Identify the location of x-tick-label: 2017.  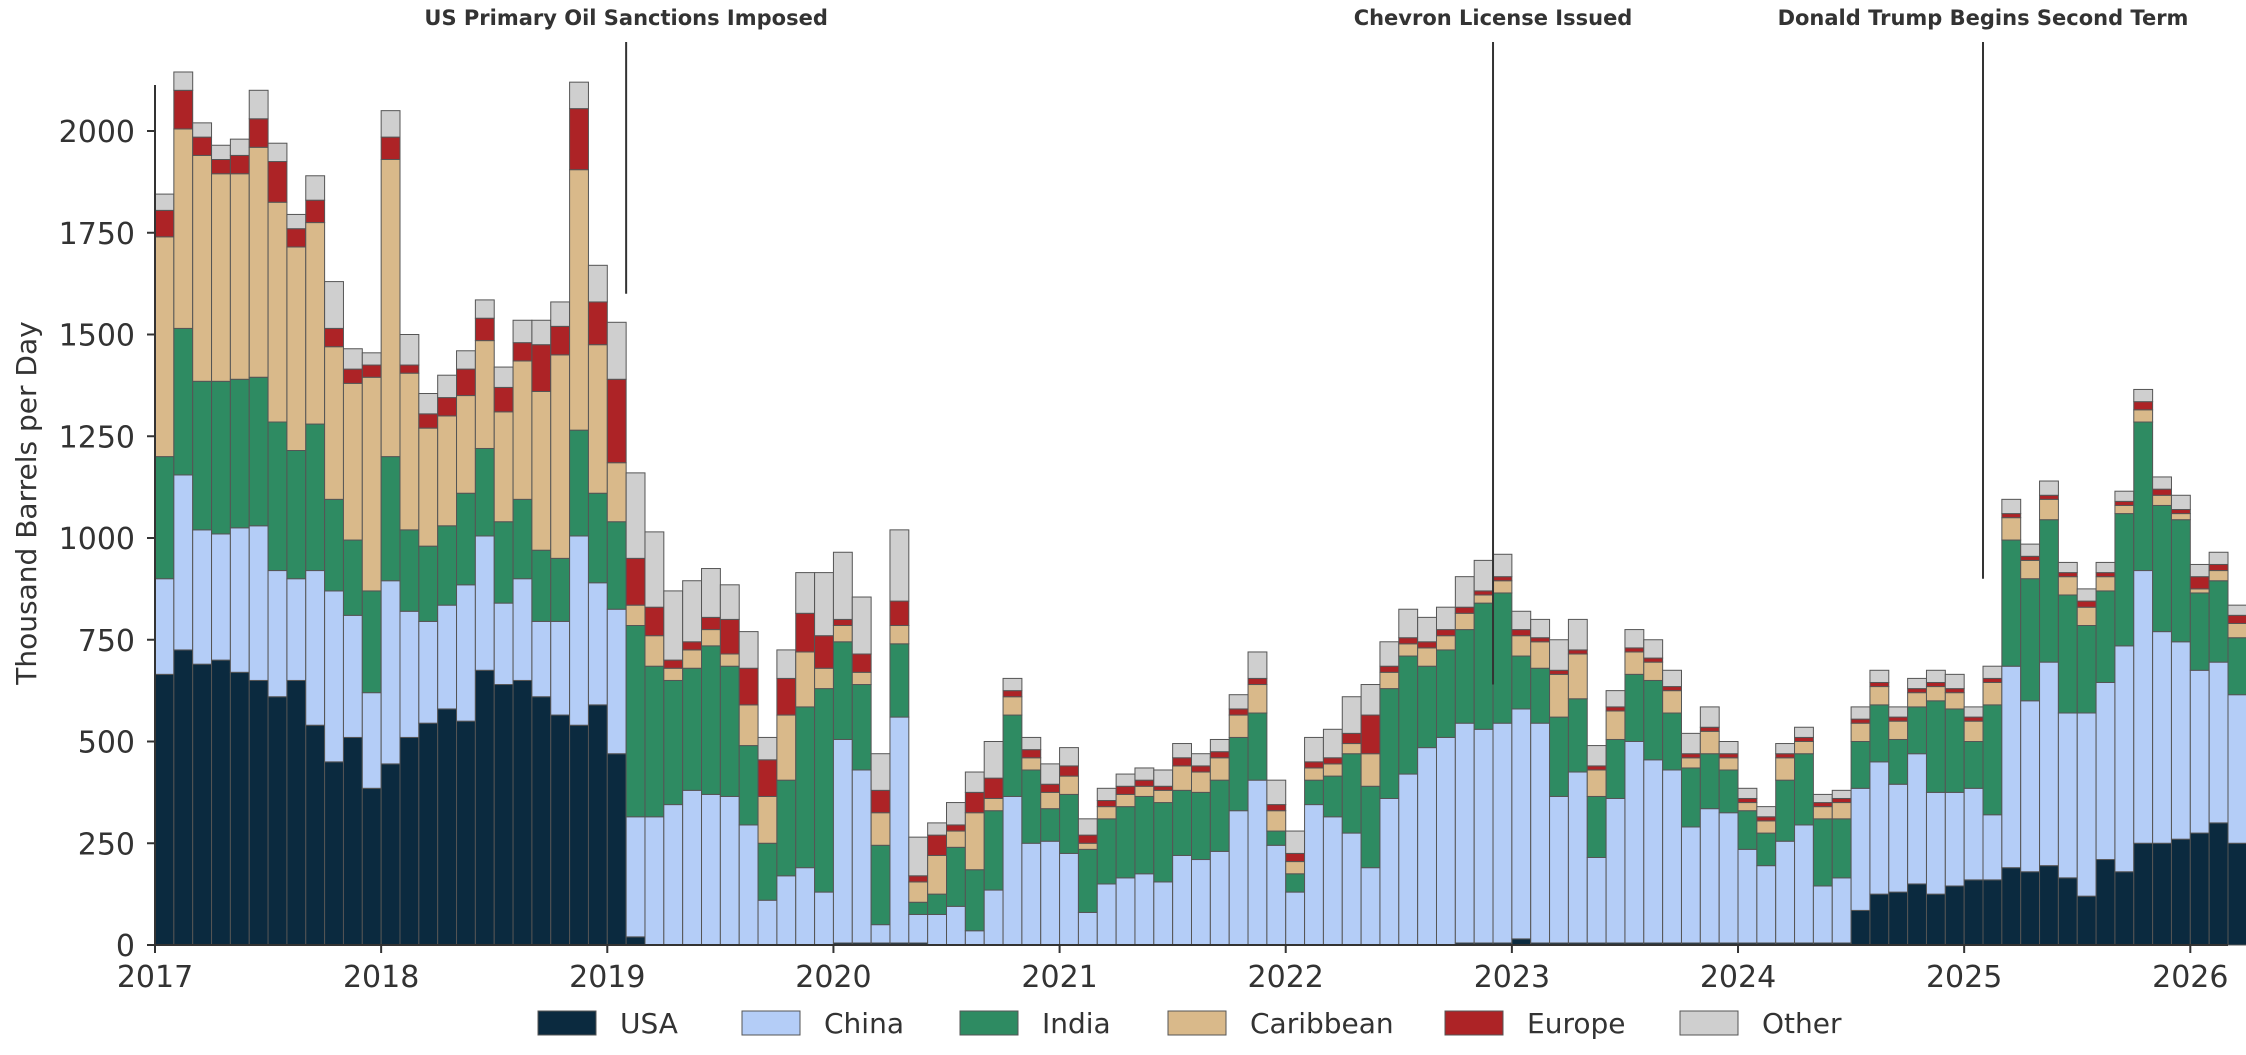
(155, 977).